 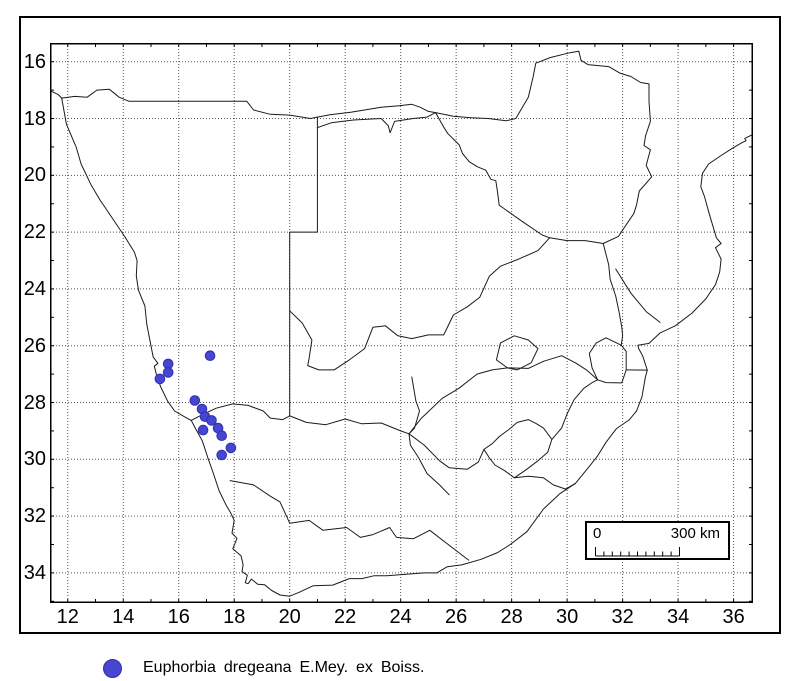 I want to click on y-tick-label: 28, so click(x=34, y=402).